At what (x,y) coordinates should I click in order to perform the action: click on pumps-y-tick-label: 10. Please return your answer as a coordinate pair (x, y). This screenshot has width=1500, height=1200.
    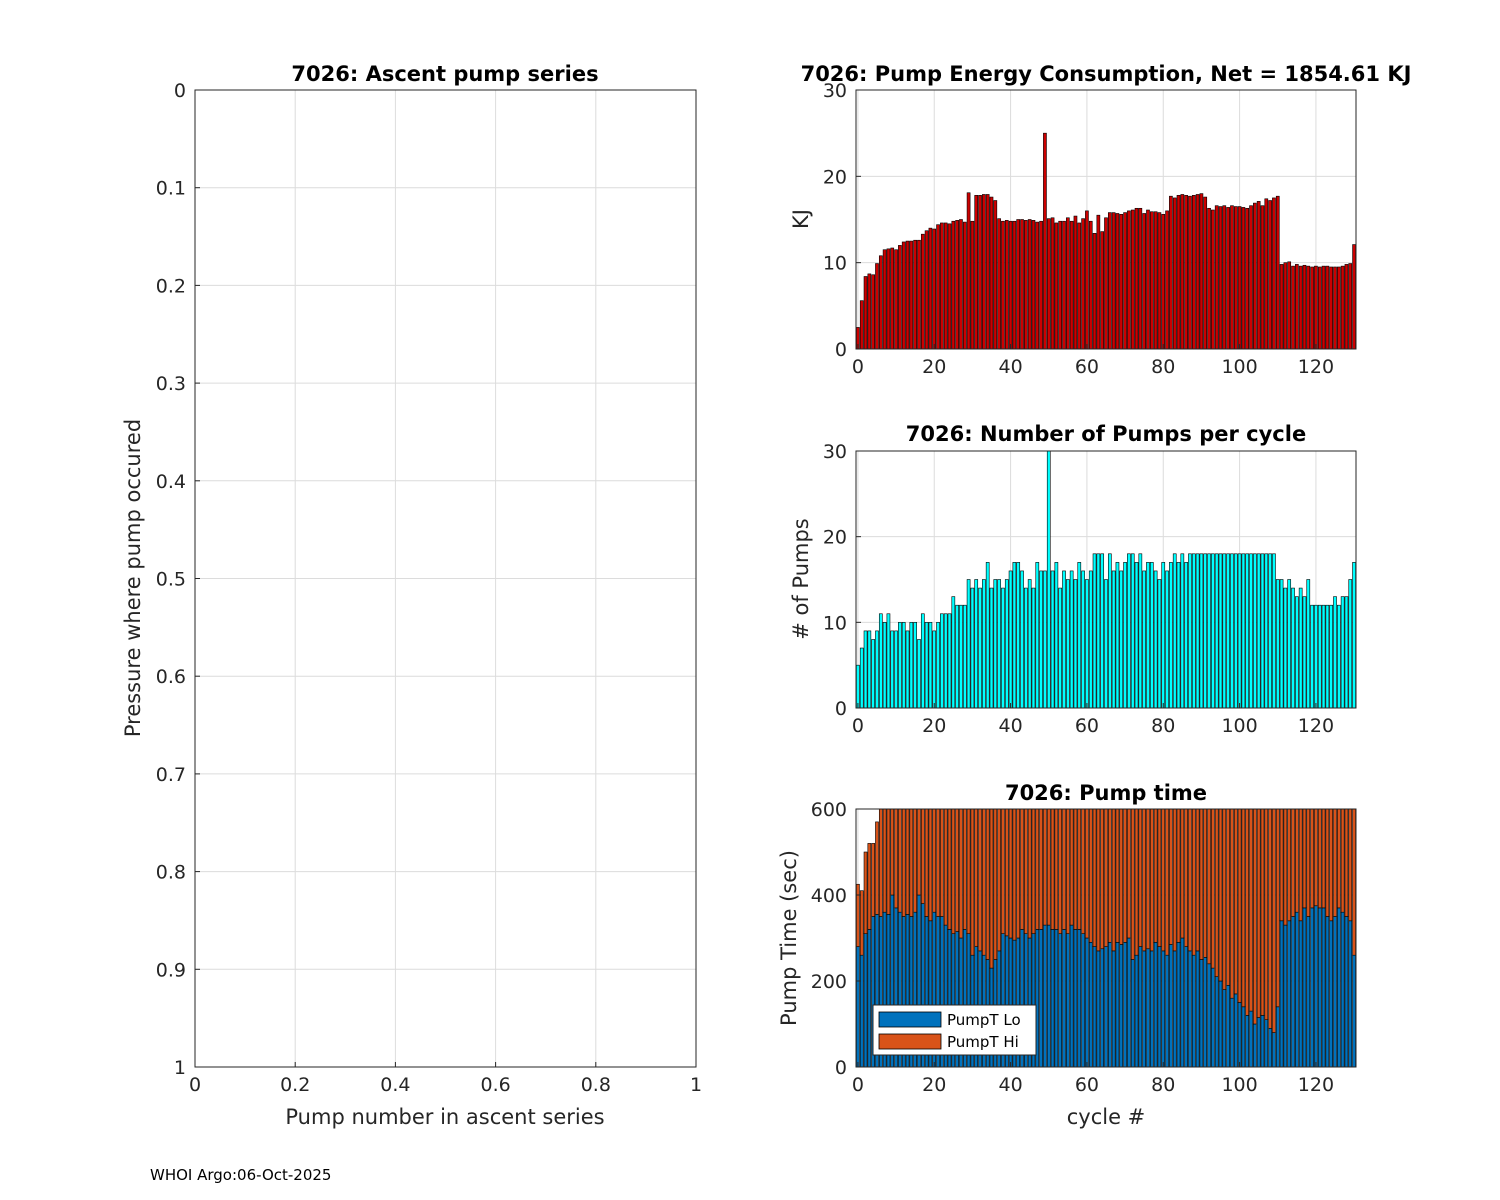
    Looking at the image, I should click on (835, 623).